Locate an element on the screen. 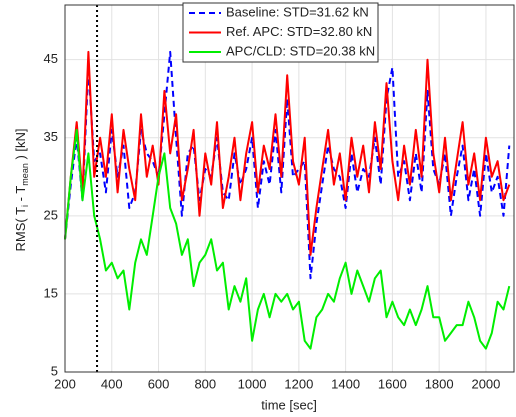 This screenshot has height=417, width=516. x-tick-label: 2000 is located at coordinates (485, 383).